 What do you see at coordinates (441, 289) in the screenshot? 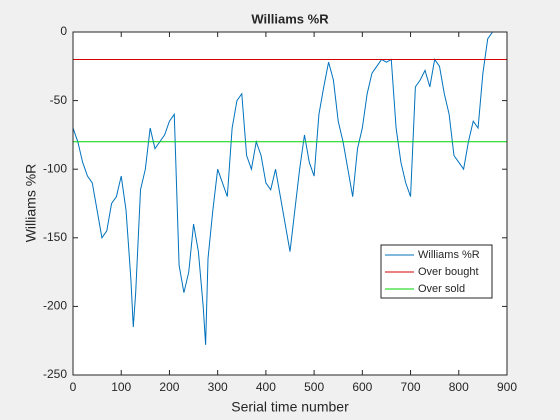
I see `legend-label: Over sold` at bounding box center [441, 289].